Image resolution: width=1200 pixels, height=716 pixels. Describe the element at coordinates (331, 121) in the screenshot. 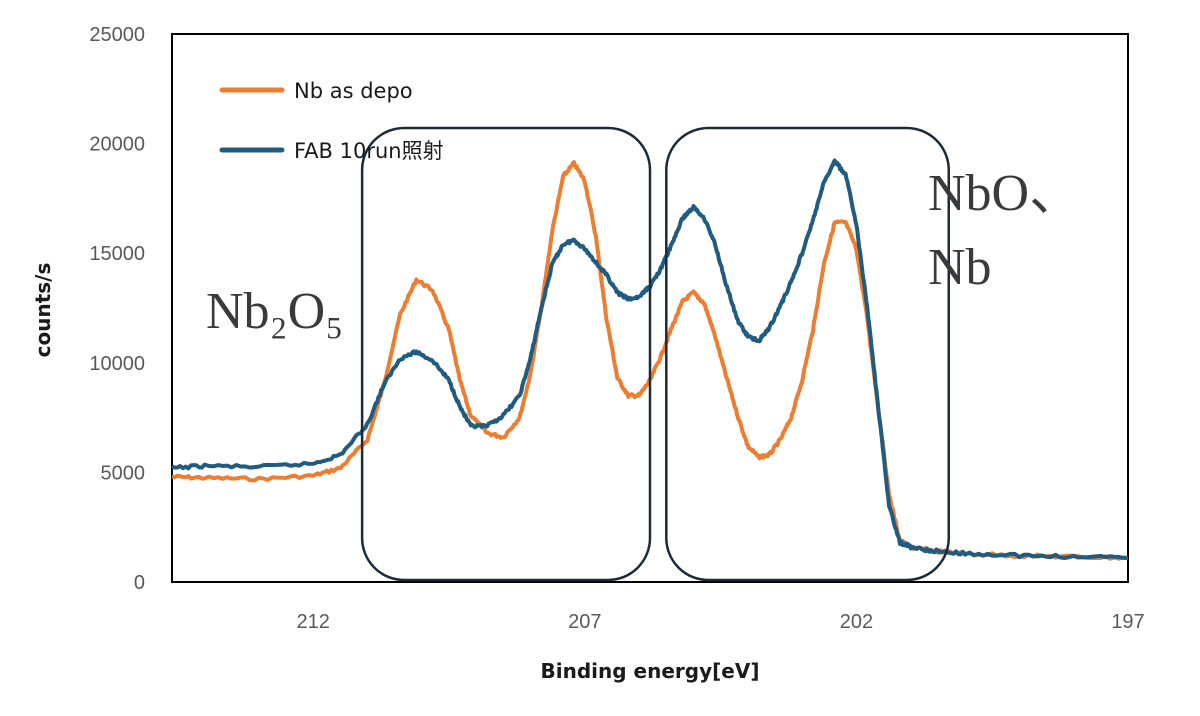

I see `legend: Nb as depo FAB 10run照射` at that location.